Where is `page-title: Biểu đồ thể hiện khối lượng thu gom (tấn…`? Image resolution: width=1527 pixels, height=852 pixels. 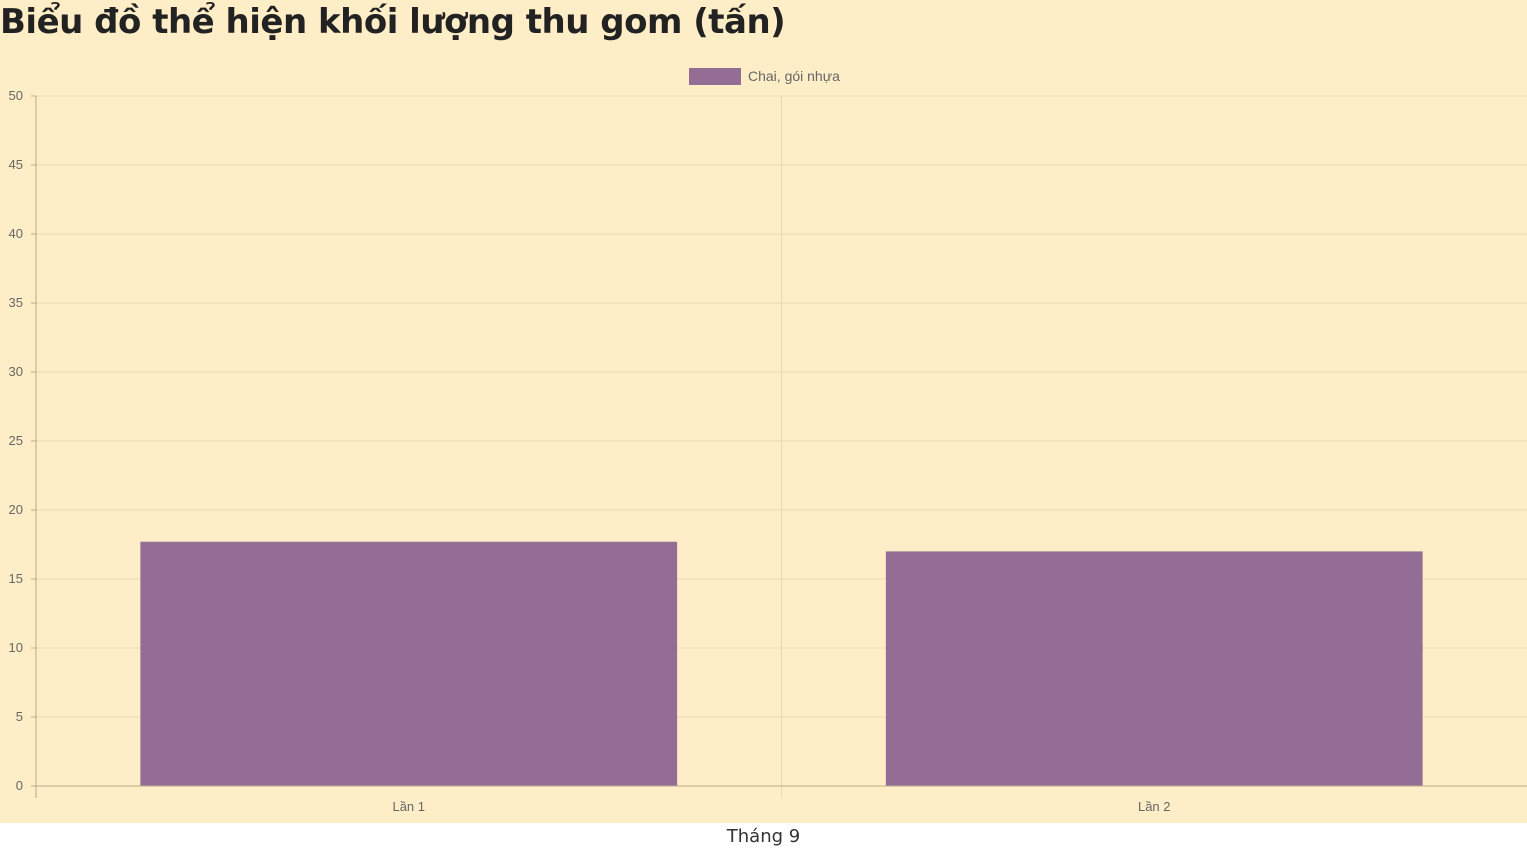 page-title: Biểu đồ thể hiện khối lượng thu gom (tấn… is located at coordinates (393, 22).